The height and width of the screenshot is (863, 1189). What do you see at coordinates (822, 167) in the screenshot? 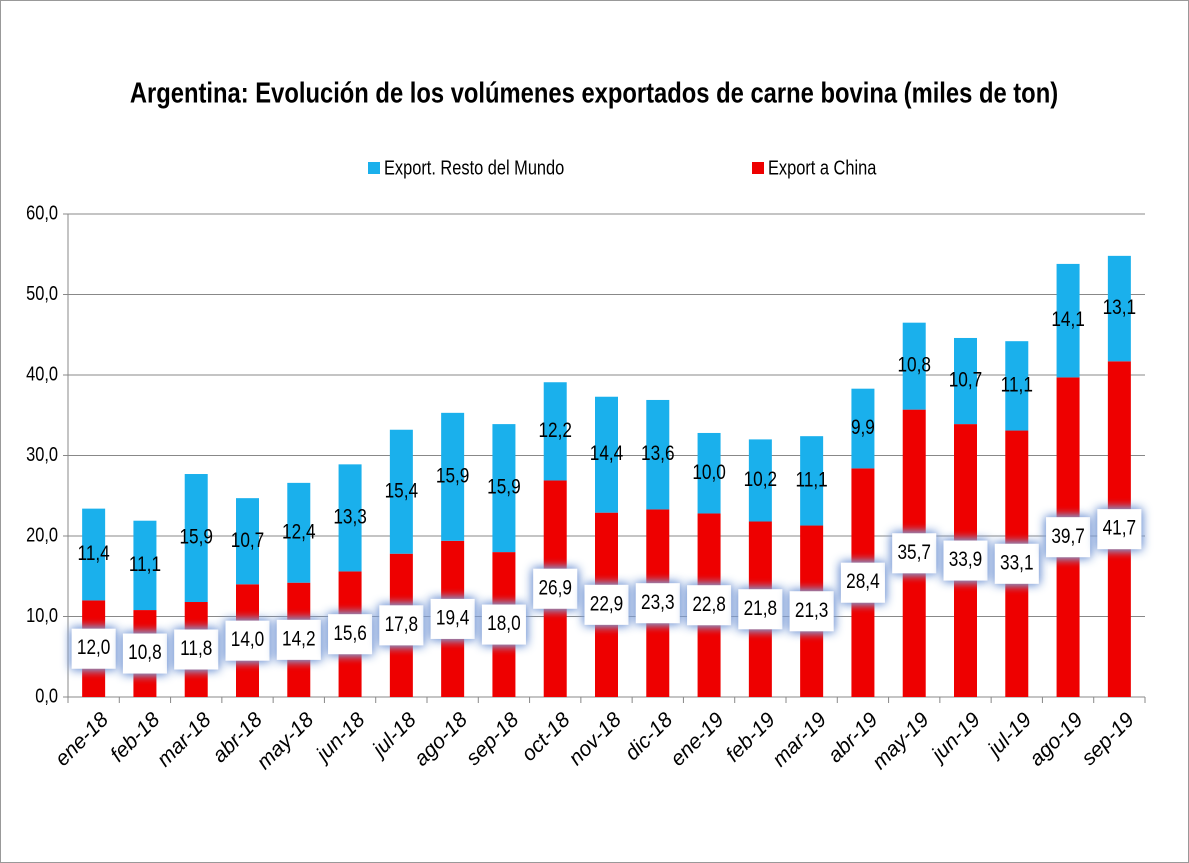
I see `legend-label: Export a China` at bounding box center [822, 167].